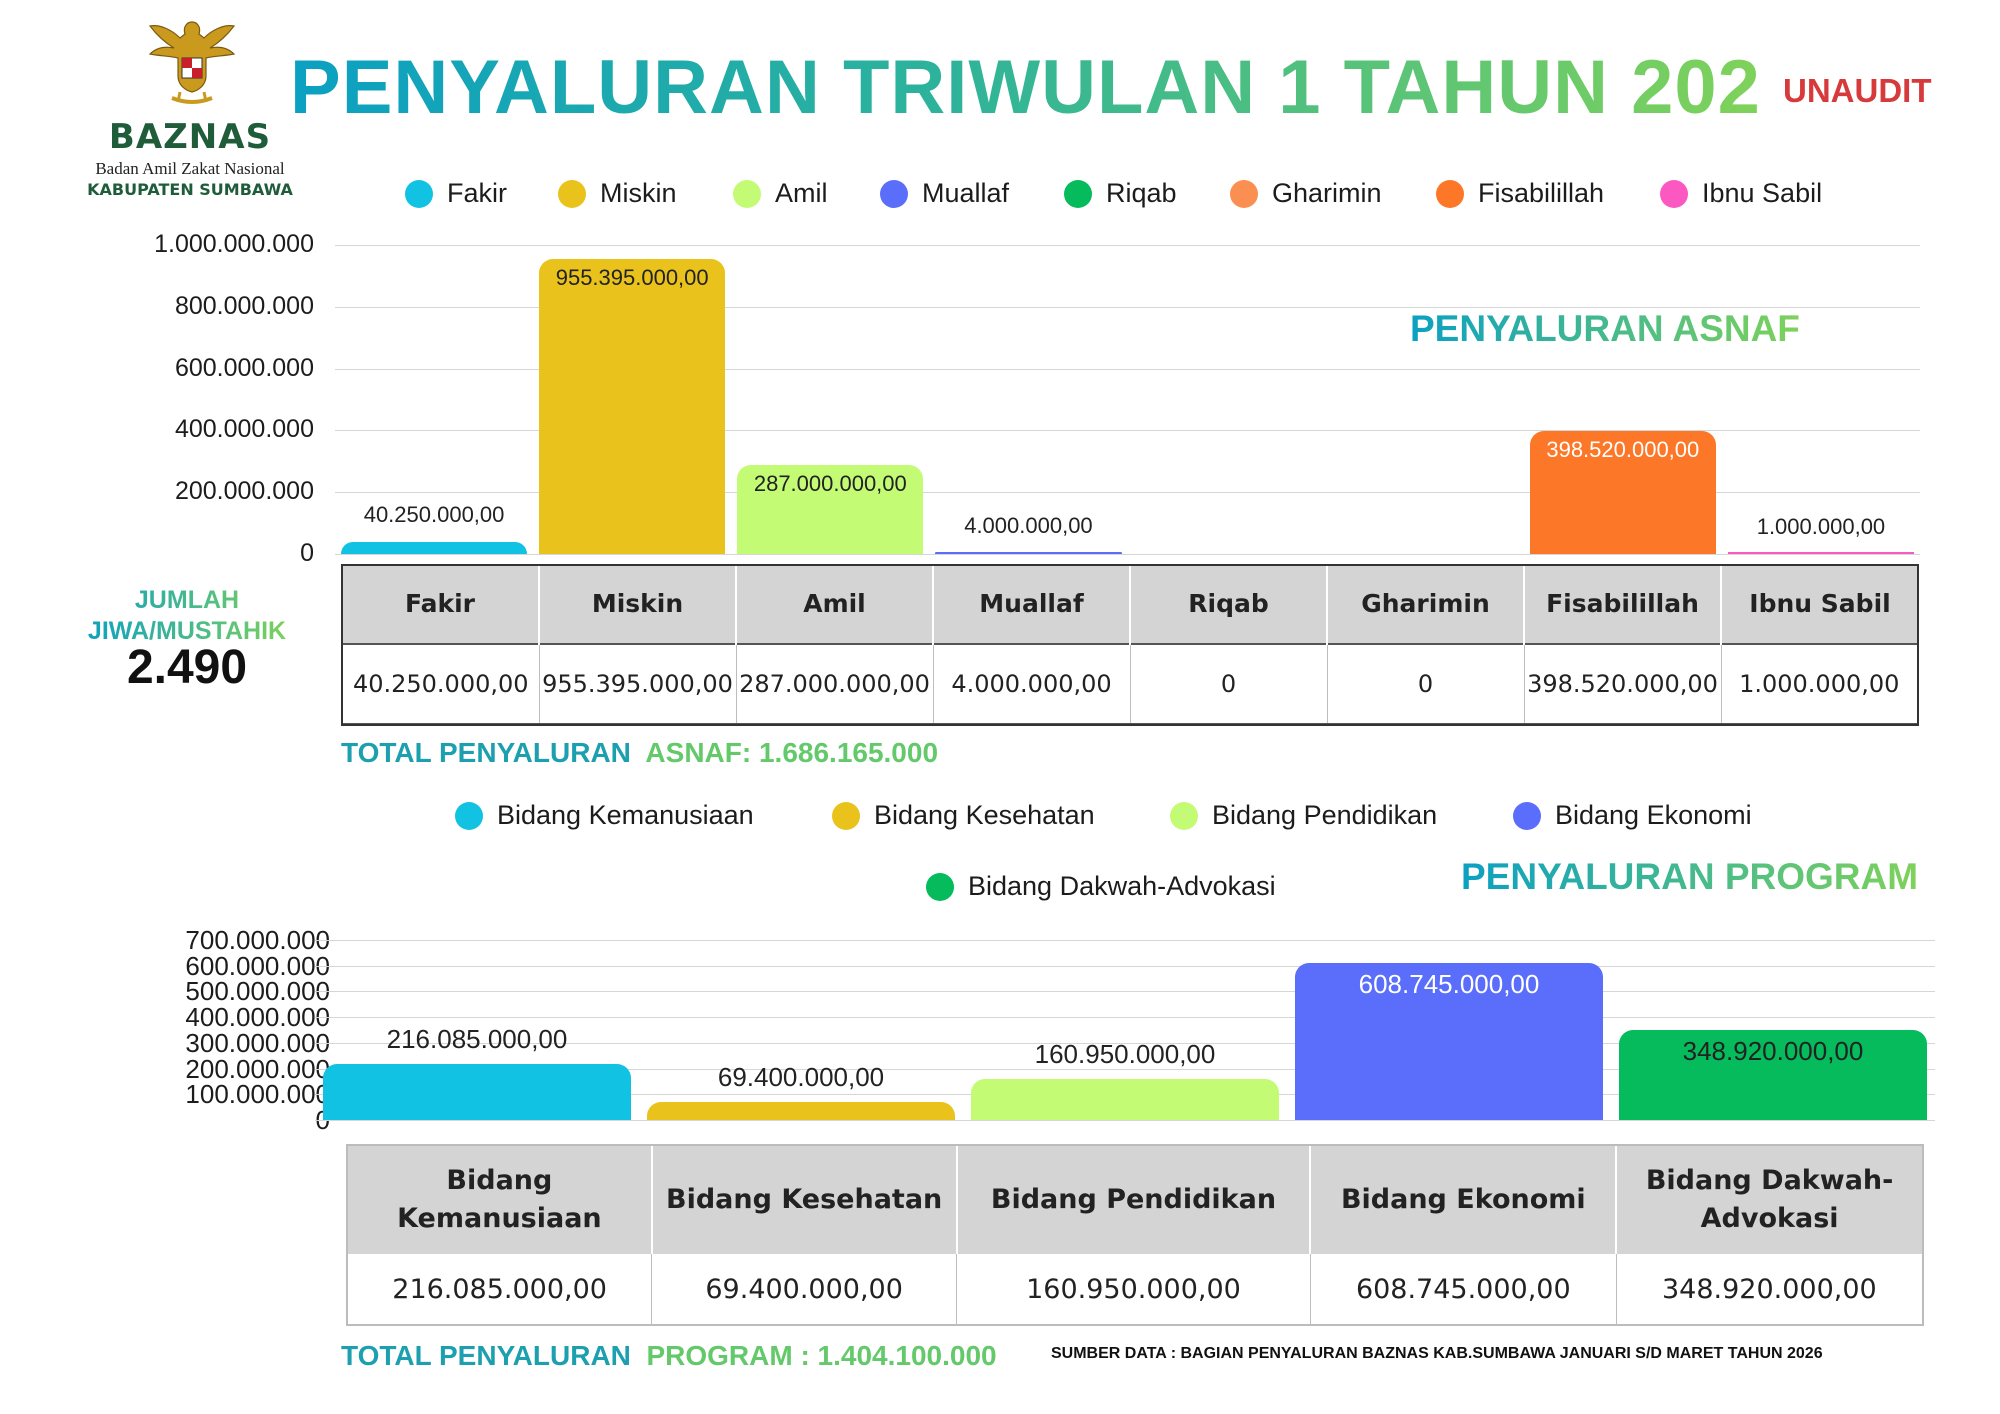 The height and width of the screenshot is (1414, 2000). Describe the element at coordinates (500, 1200) in the screenshot. I see `table-header: Bidang Kemanusiaan` at that location.